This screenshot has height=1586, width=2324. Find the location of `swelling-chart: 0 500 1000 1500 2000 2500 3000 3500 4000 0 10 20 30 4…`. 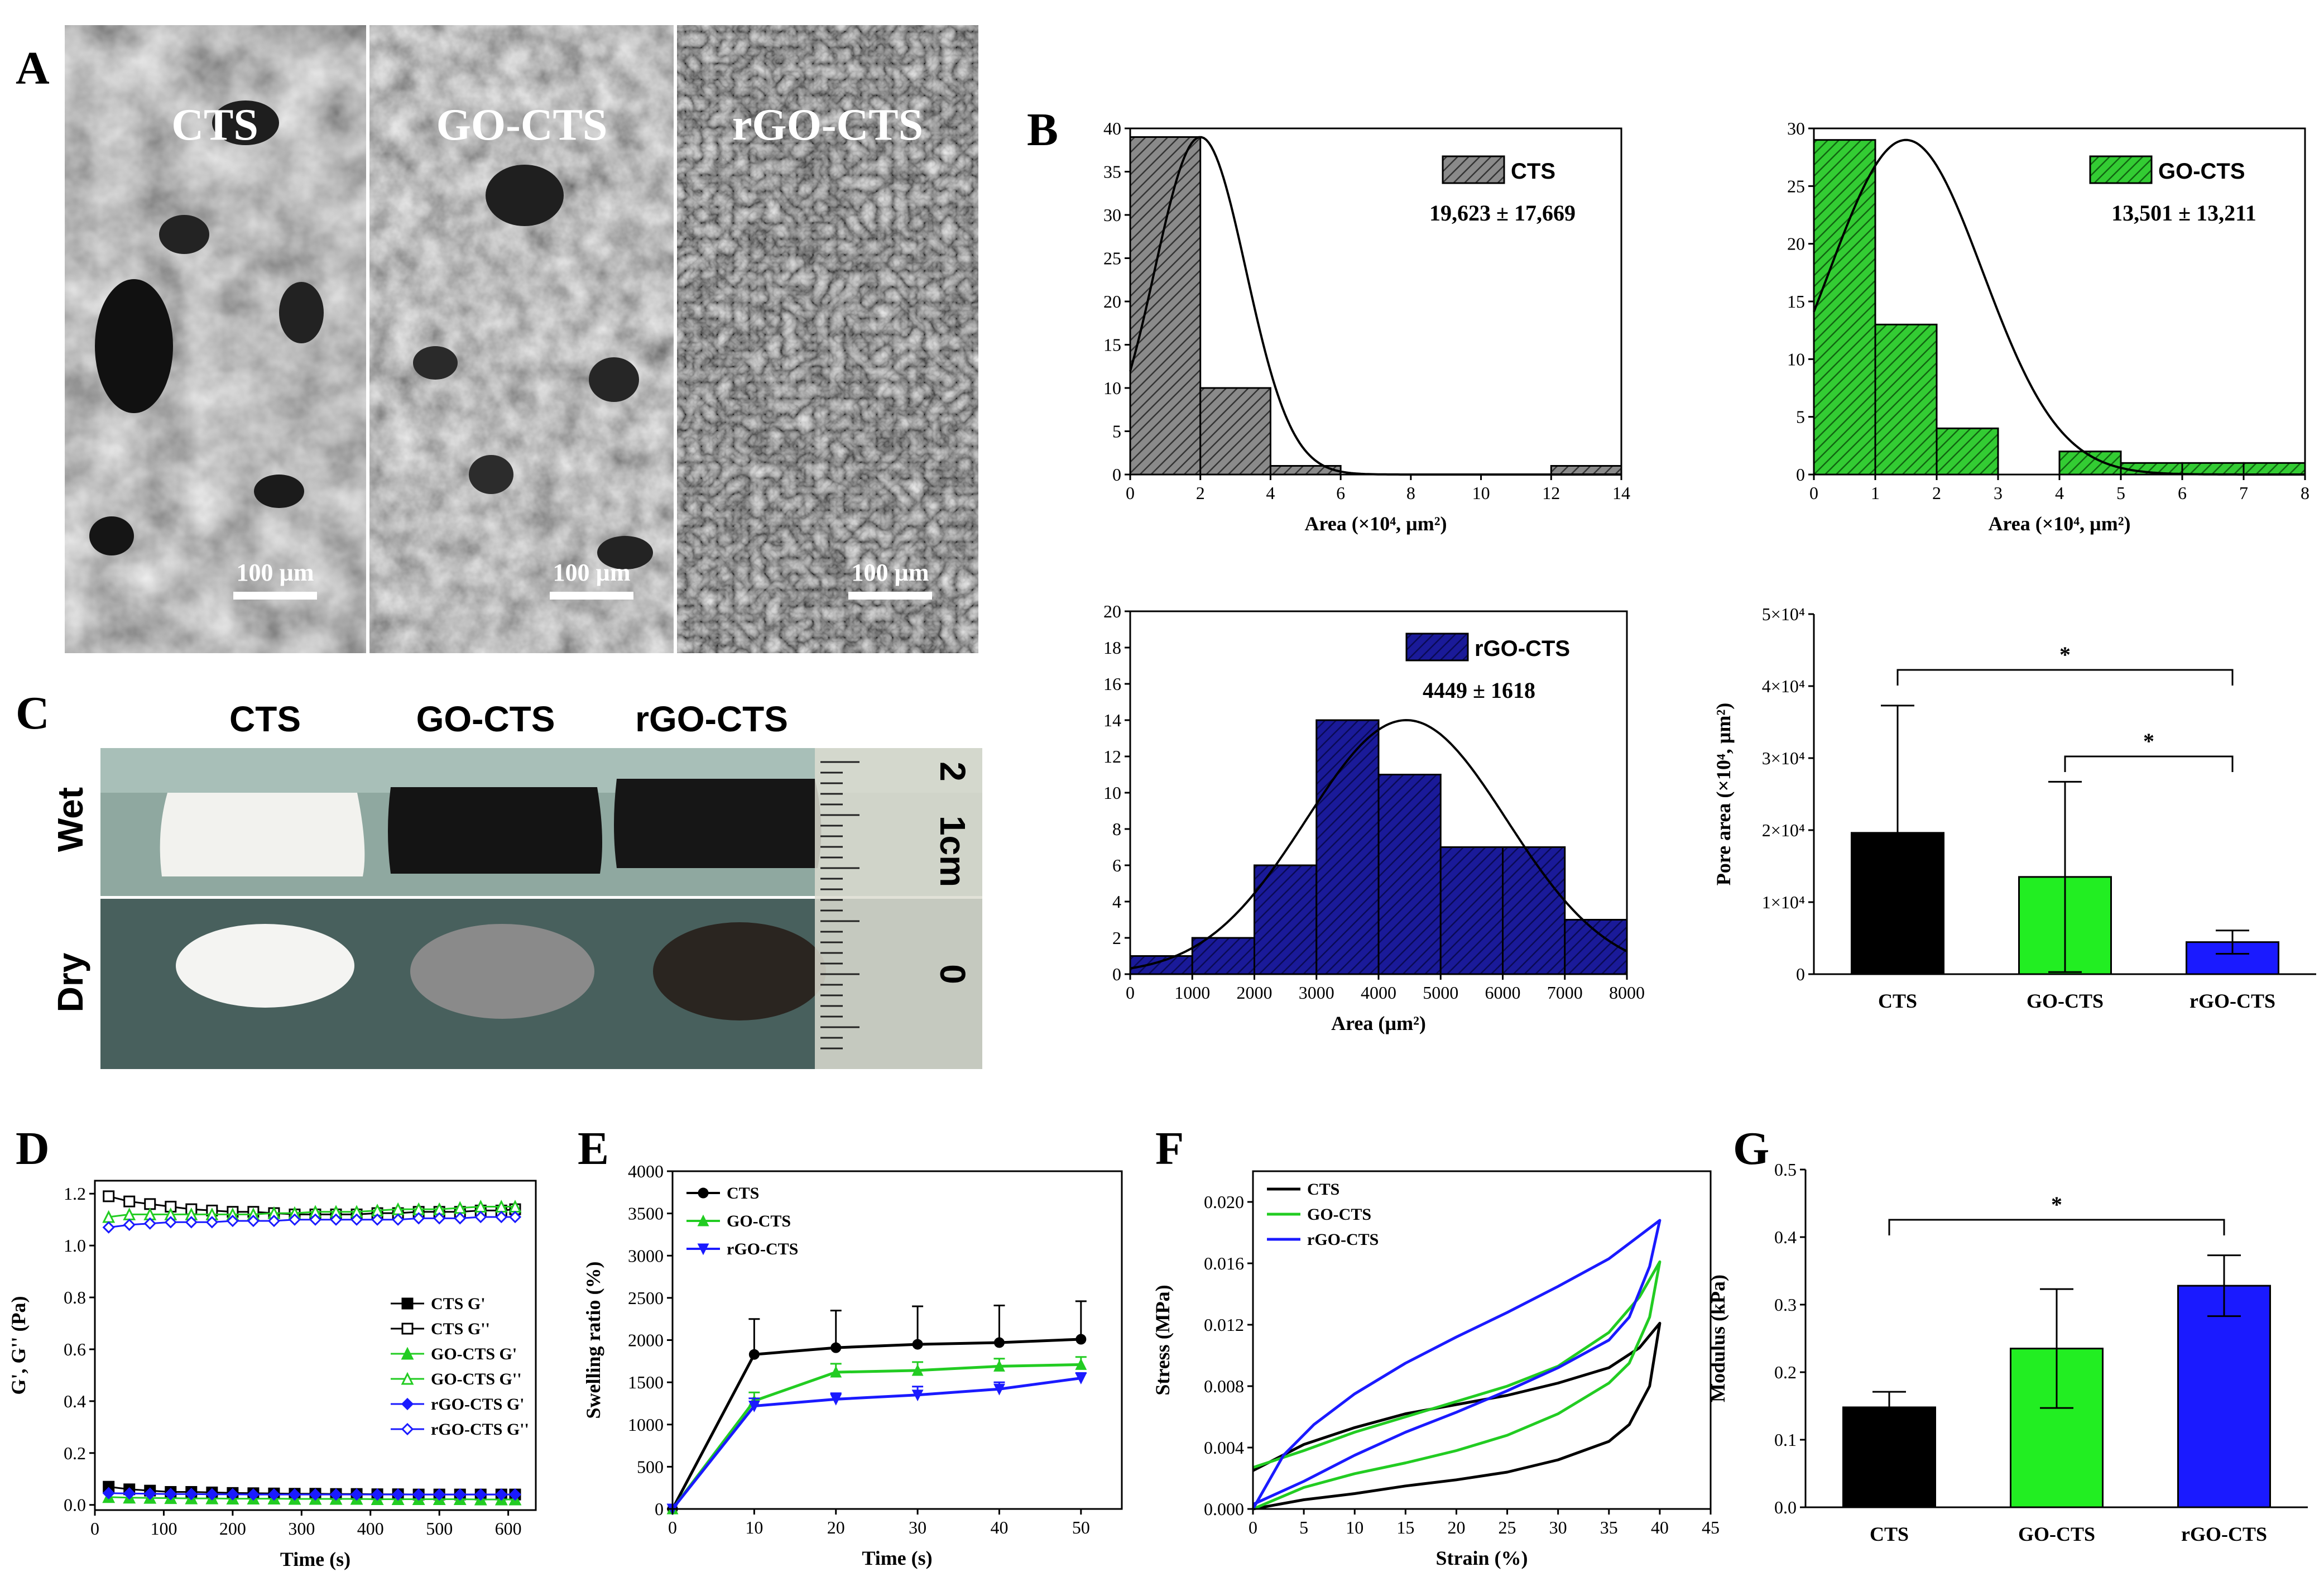

swelling-chart: 0 500 1000 1500 2000 2500 3000 3500 4000 0 10 20 30 4… is located at coordinates (852, 1365).